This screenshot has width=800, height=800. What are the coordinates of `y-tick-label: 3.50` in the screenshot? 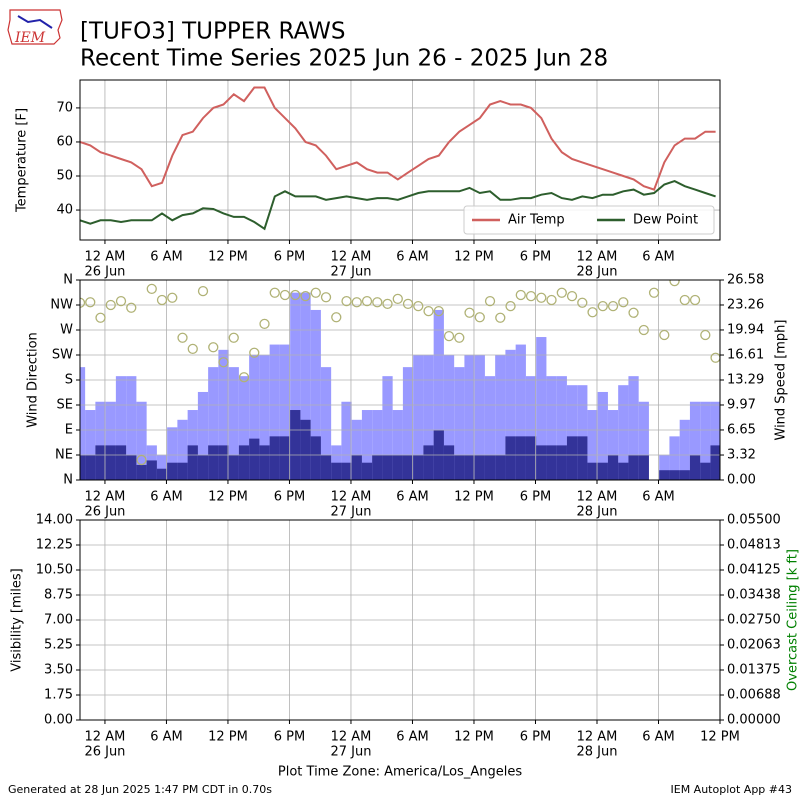 It's located at (58, 670).